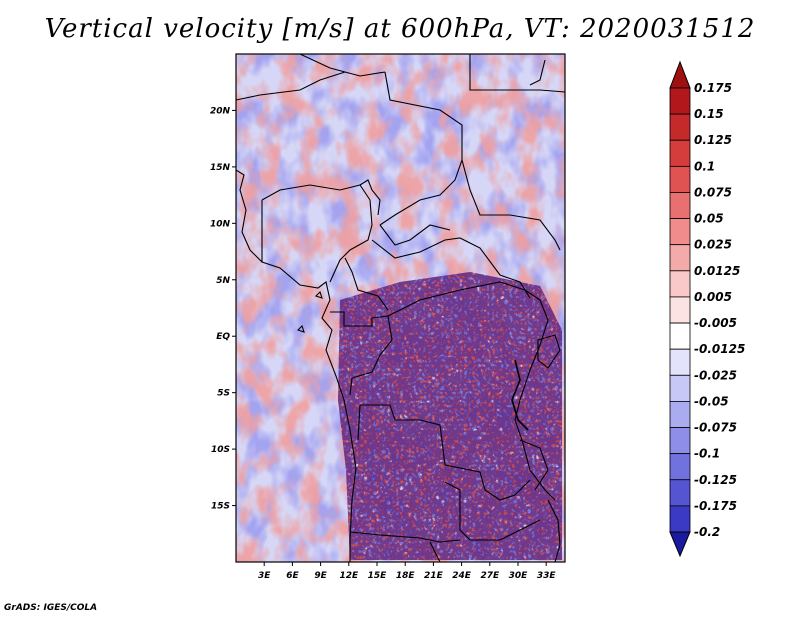 This screenshot has width=800, height=618. I want to click on colorbar-label: -0.1, so click(707, 454).